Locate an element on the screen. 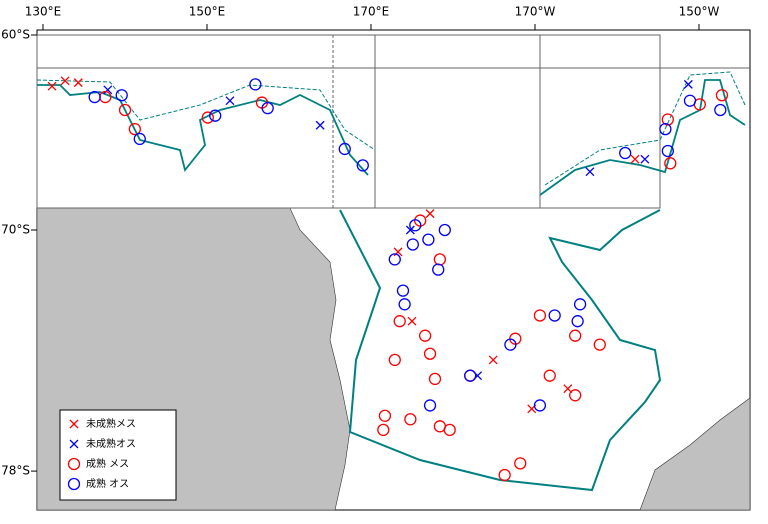 The image size is (768, 524). y-tick-label: 60°S is located at coordinates (15, 35).